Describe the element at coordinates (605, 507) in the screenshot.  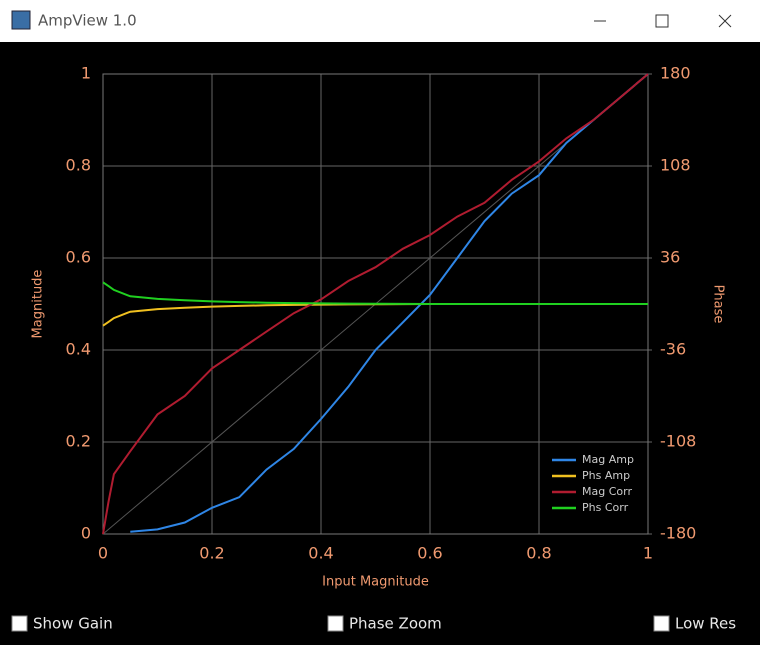
I see `legend-label: Phs Corr` at that location.